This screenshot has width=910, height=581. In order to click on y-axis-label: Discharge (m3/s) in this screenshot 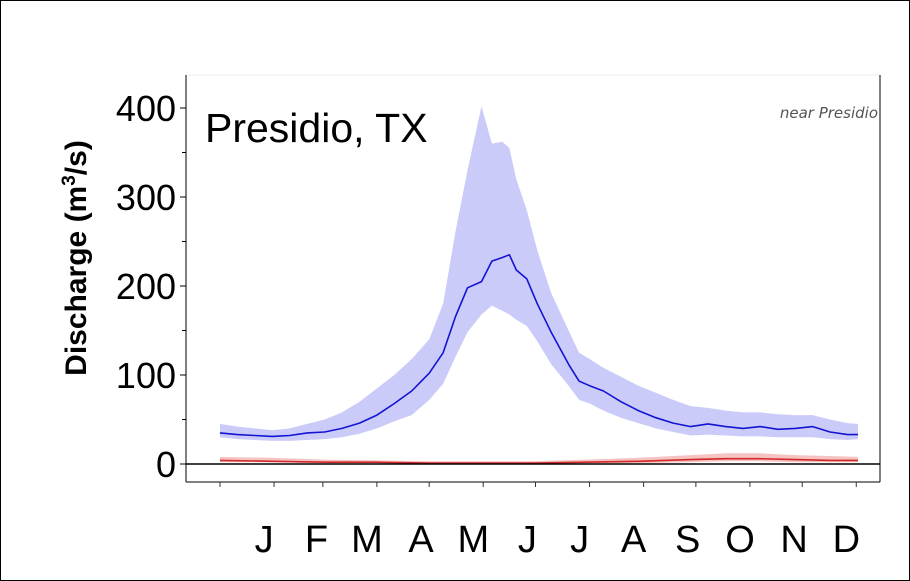, I will do `click(76, 258)`.